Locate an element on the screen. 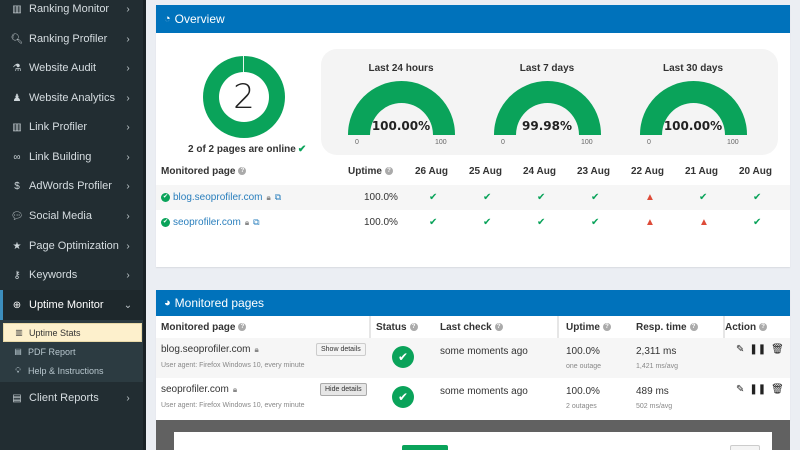  header-label: Uptime is located at coordinates (365, 171).